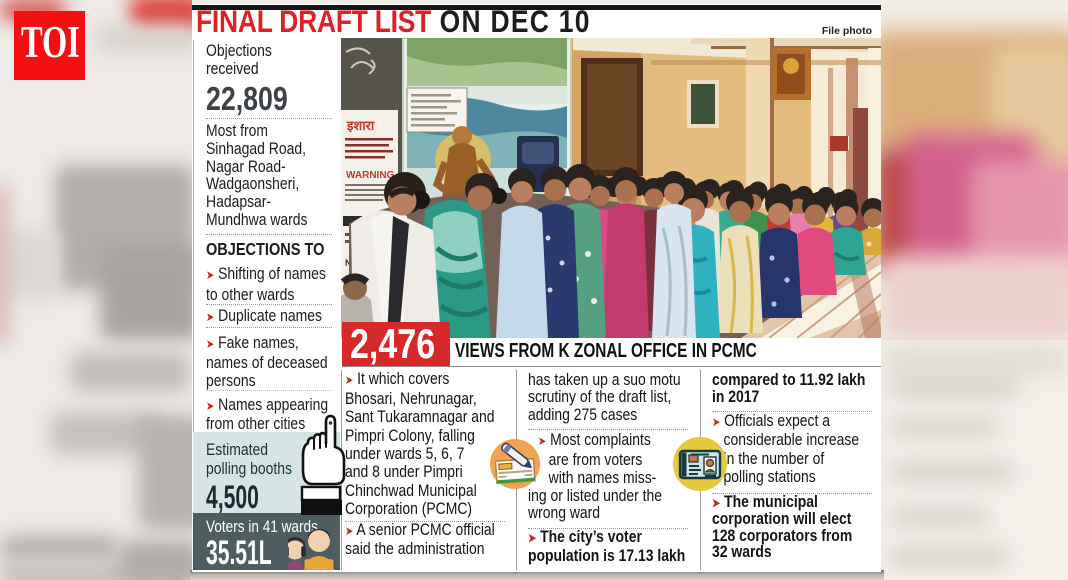 This screenshot has height=580, width=1068. What do you see at coordinates (370, 175) in the screenshot?
I see `svg-text: WARNING` at bounding box center [370, 175].